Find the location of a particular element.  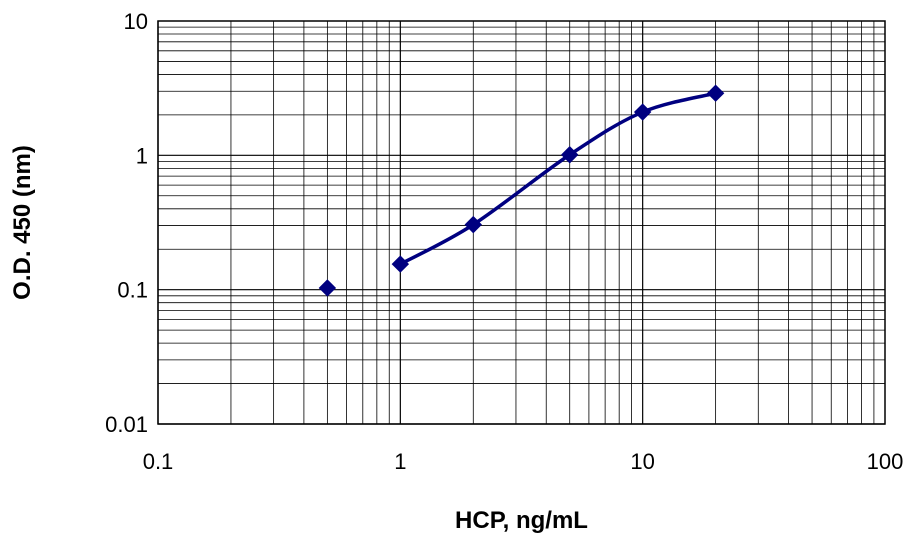

y-tick-label: 10 is located at coordinates (136, 21).